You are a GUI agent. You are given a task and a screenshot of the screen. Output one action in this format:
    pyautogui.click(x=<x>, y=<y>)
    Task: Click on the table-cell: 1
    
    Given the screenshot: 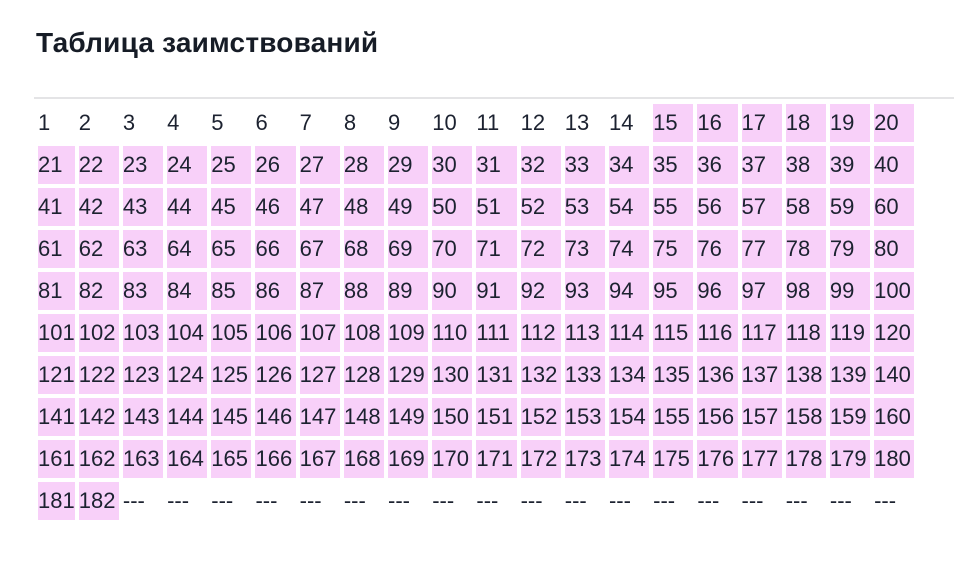 What is the action you would take?
    pyautogui.click(x=44, y=122)
    